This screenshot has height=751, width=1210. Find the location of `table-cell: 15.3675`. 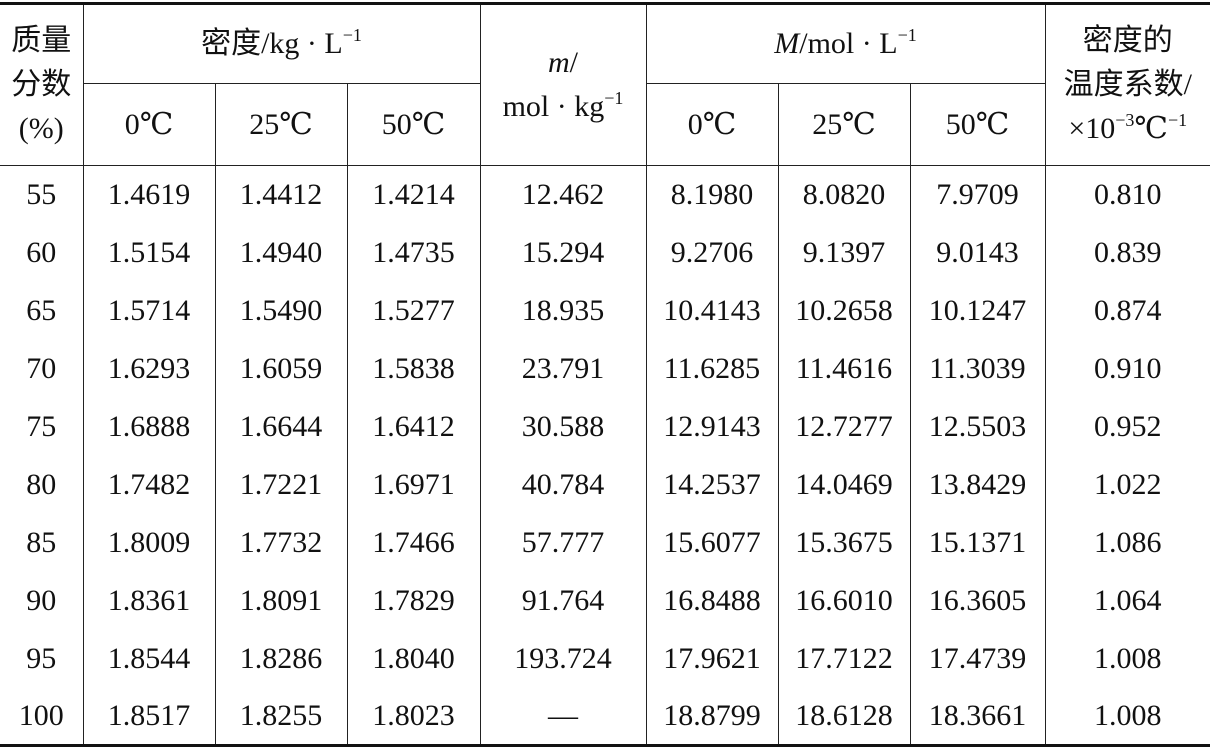

table-cell: 15.3675 is located at coordinates (844, 543).